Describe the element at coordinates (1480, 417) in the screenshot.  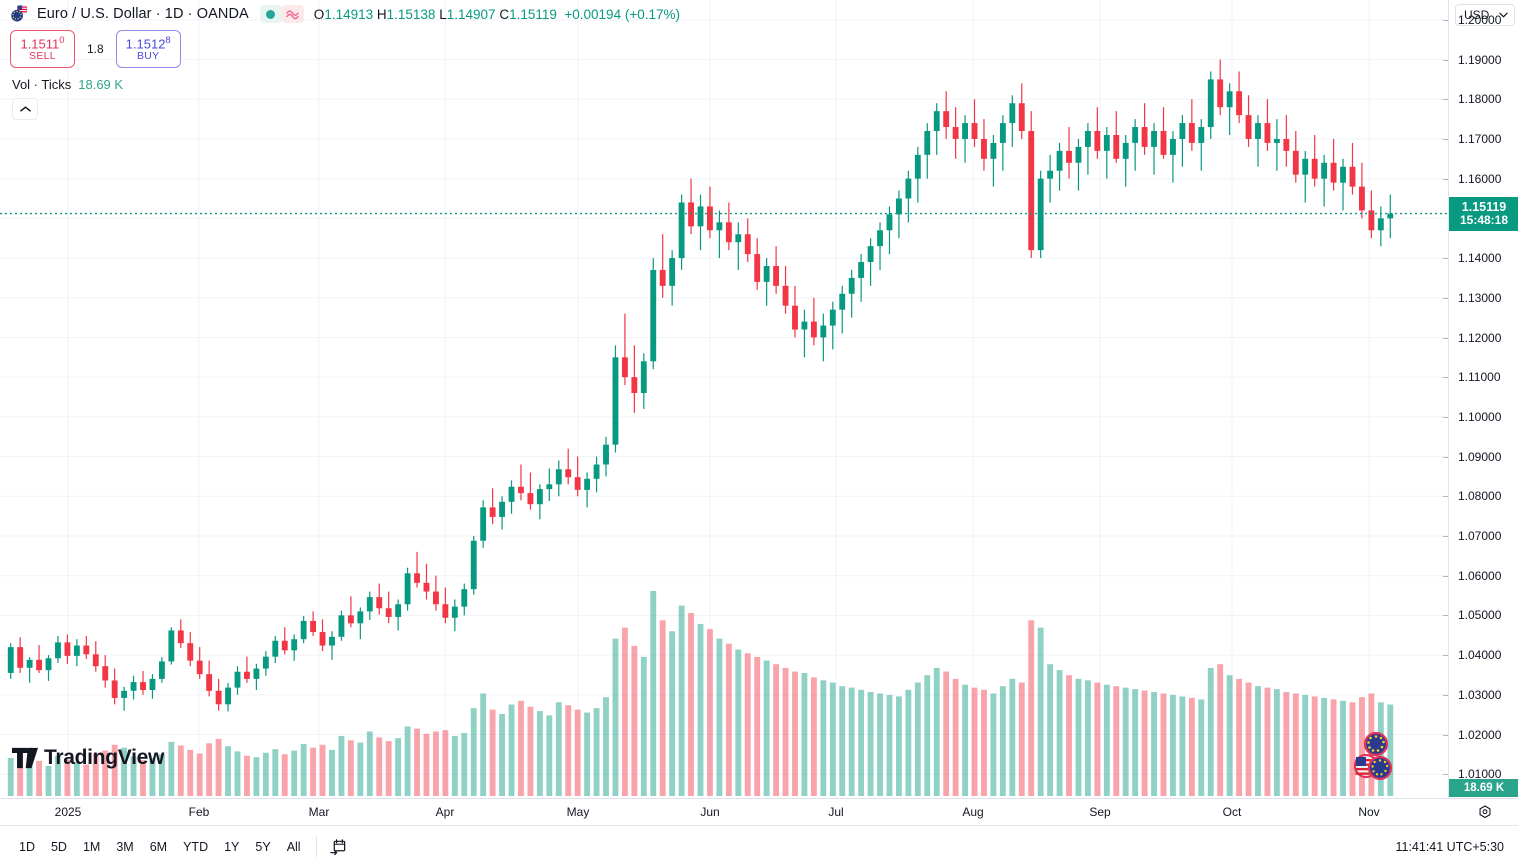
I see `price-tick: 1.10000` at that location.